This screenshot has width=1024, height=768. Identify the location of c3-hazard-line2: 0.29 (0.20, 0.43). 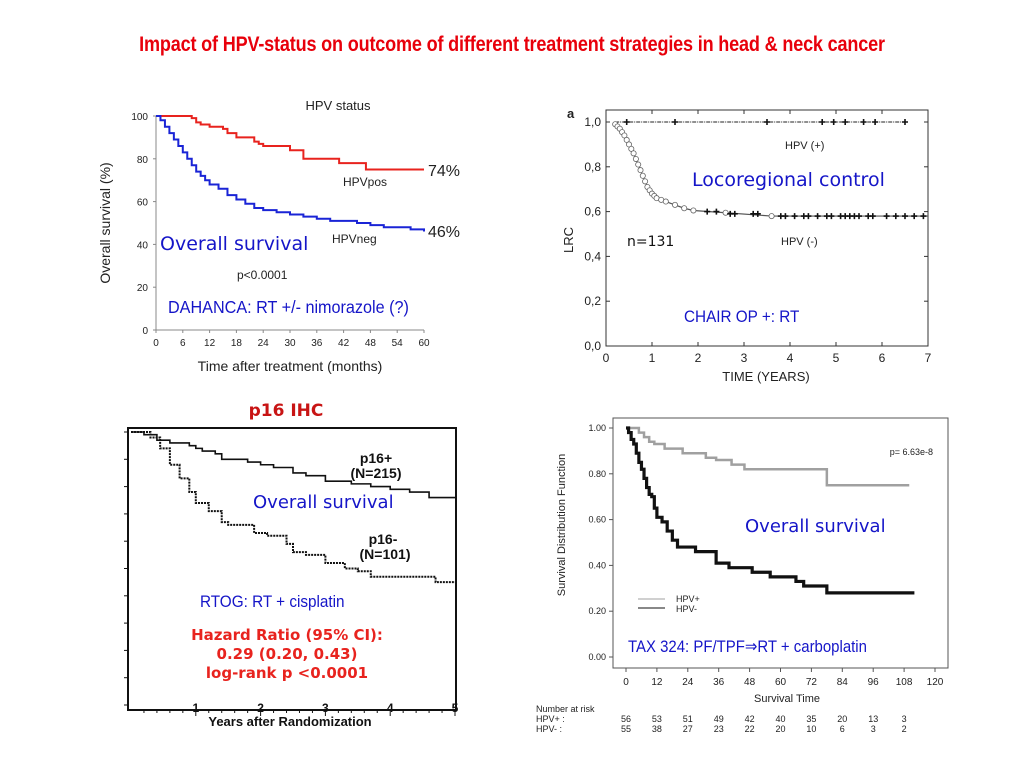
(287, 654).